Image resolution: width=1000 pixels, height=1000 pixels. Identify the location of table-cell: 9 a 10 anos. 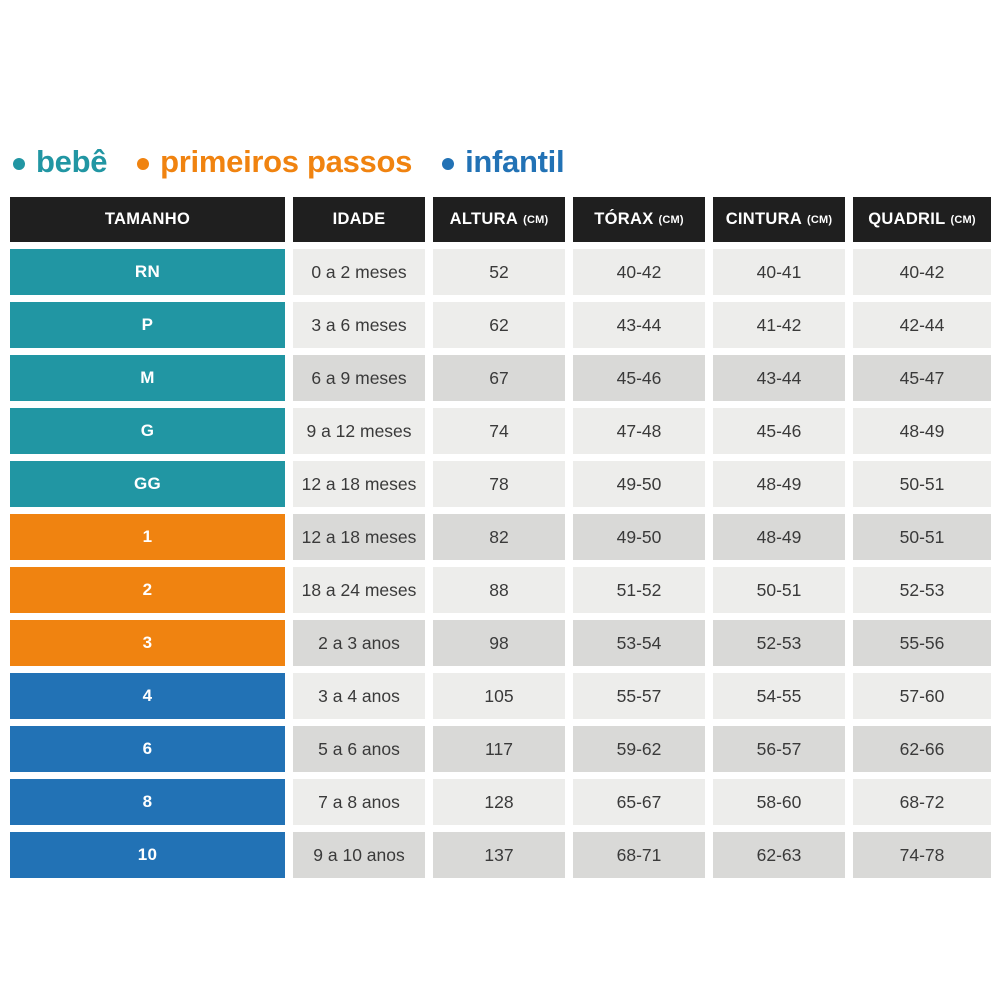
(359, 855).